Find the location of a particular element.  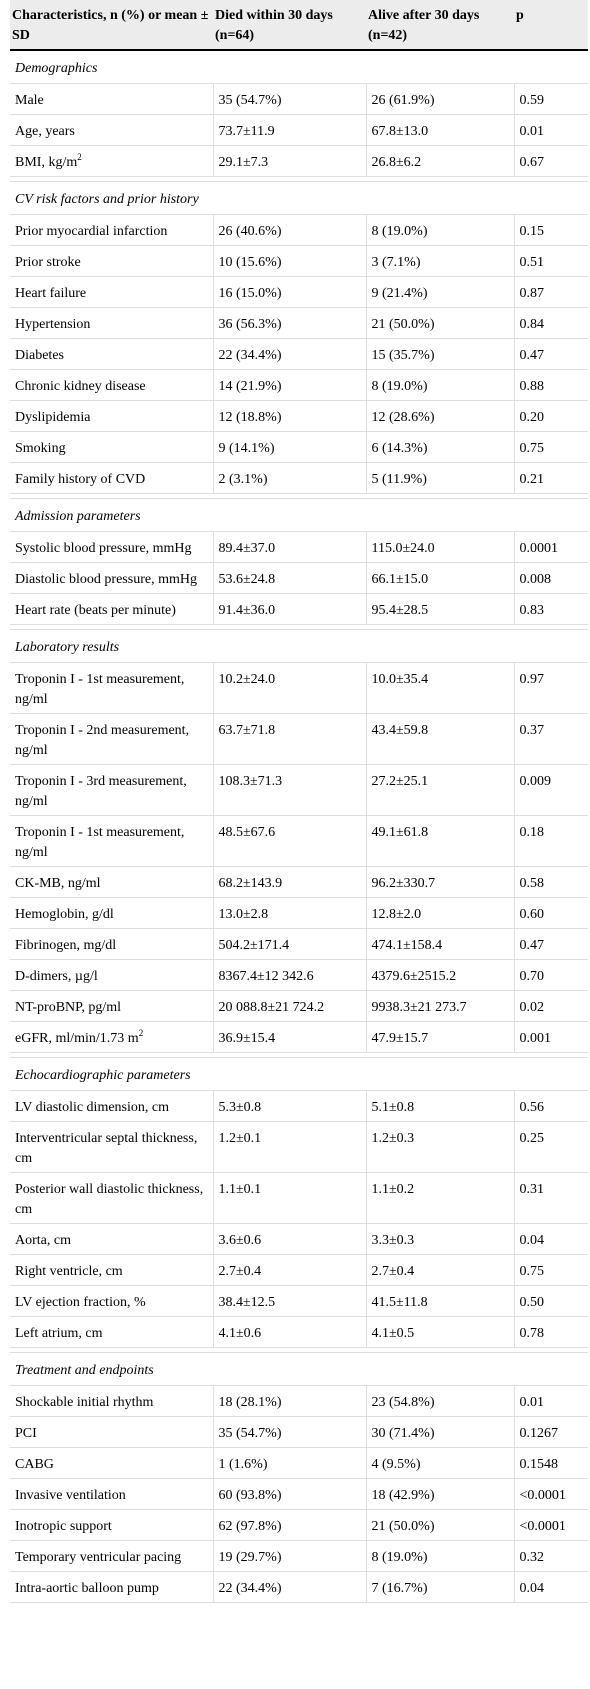

characteristic-label: Posterior wall diastolic thickness, cm is located at coordinates (109, 1199).